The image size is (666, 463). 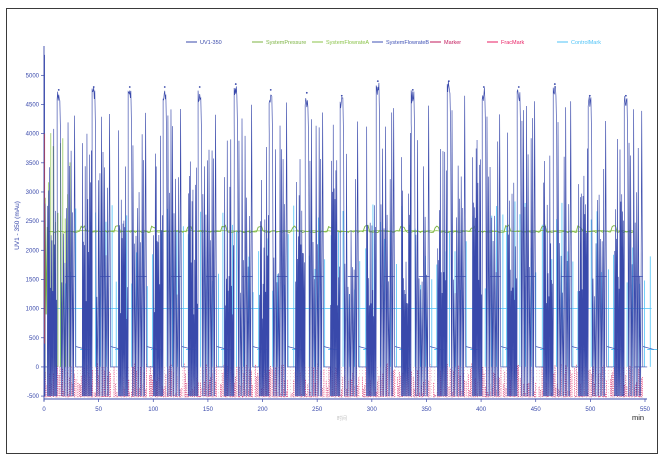 What do you see at coordinates (33, 135) in the screenshot?
I see `y-tick-label: 4000` at bounding box center [33, 135].